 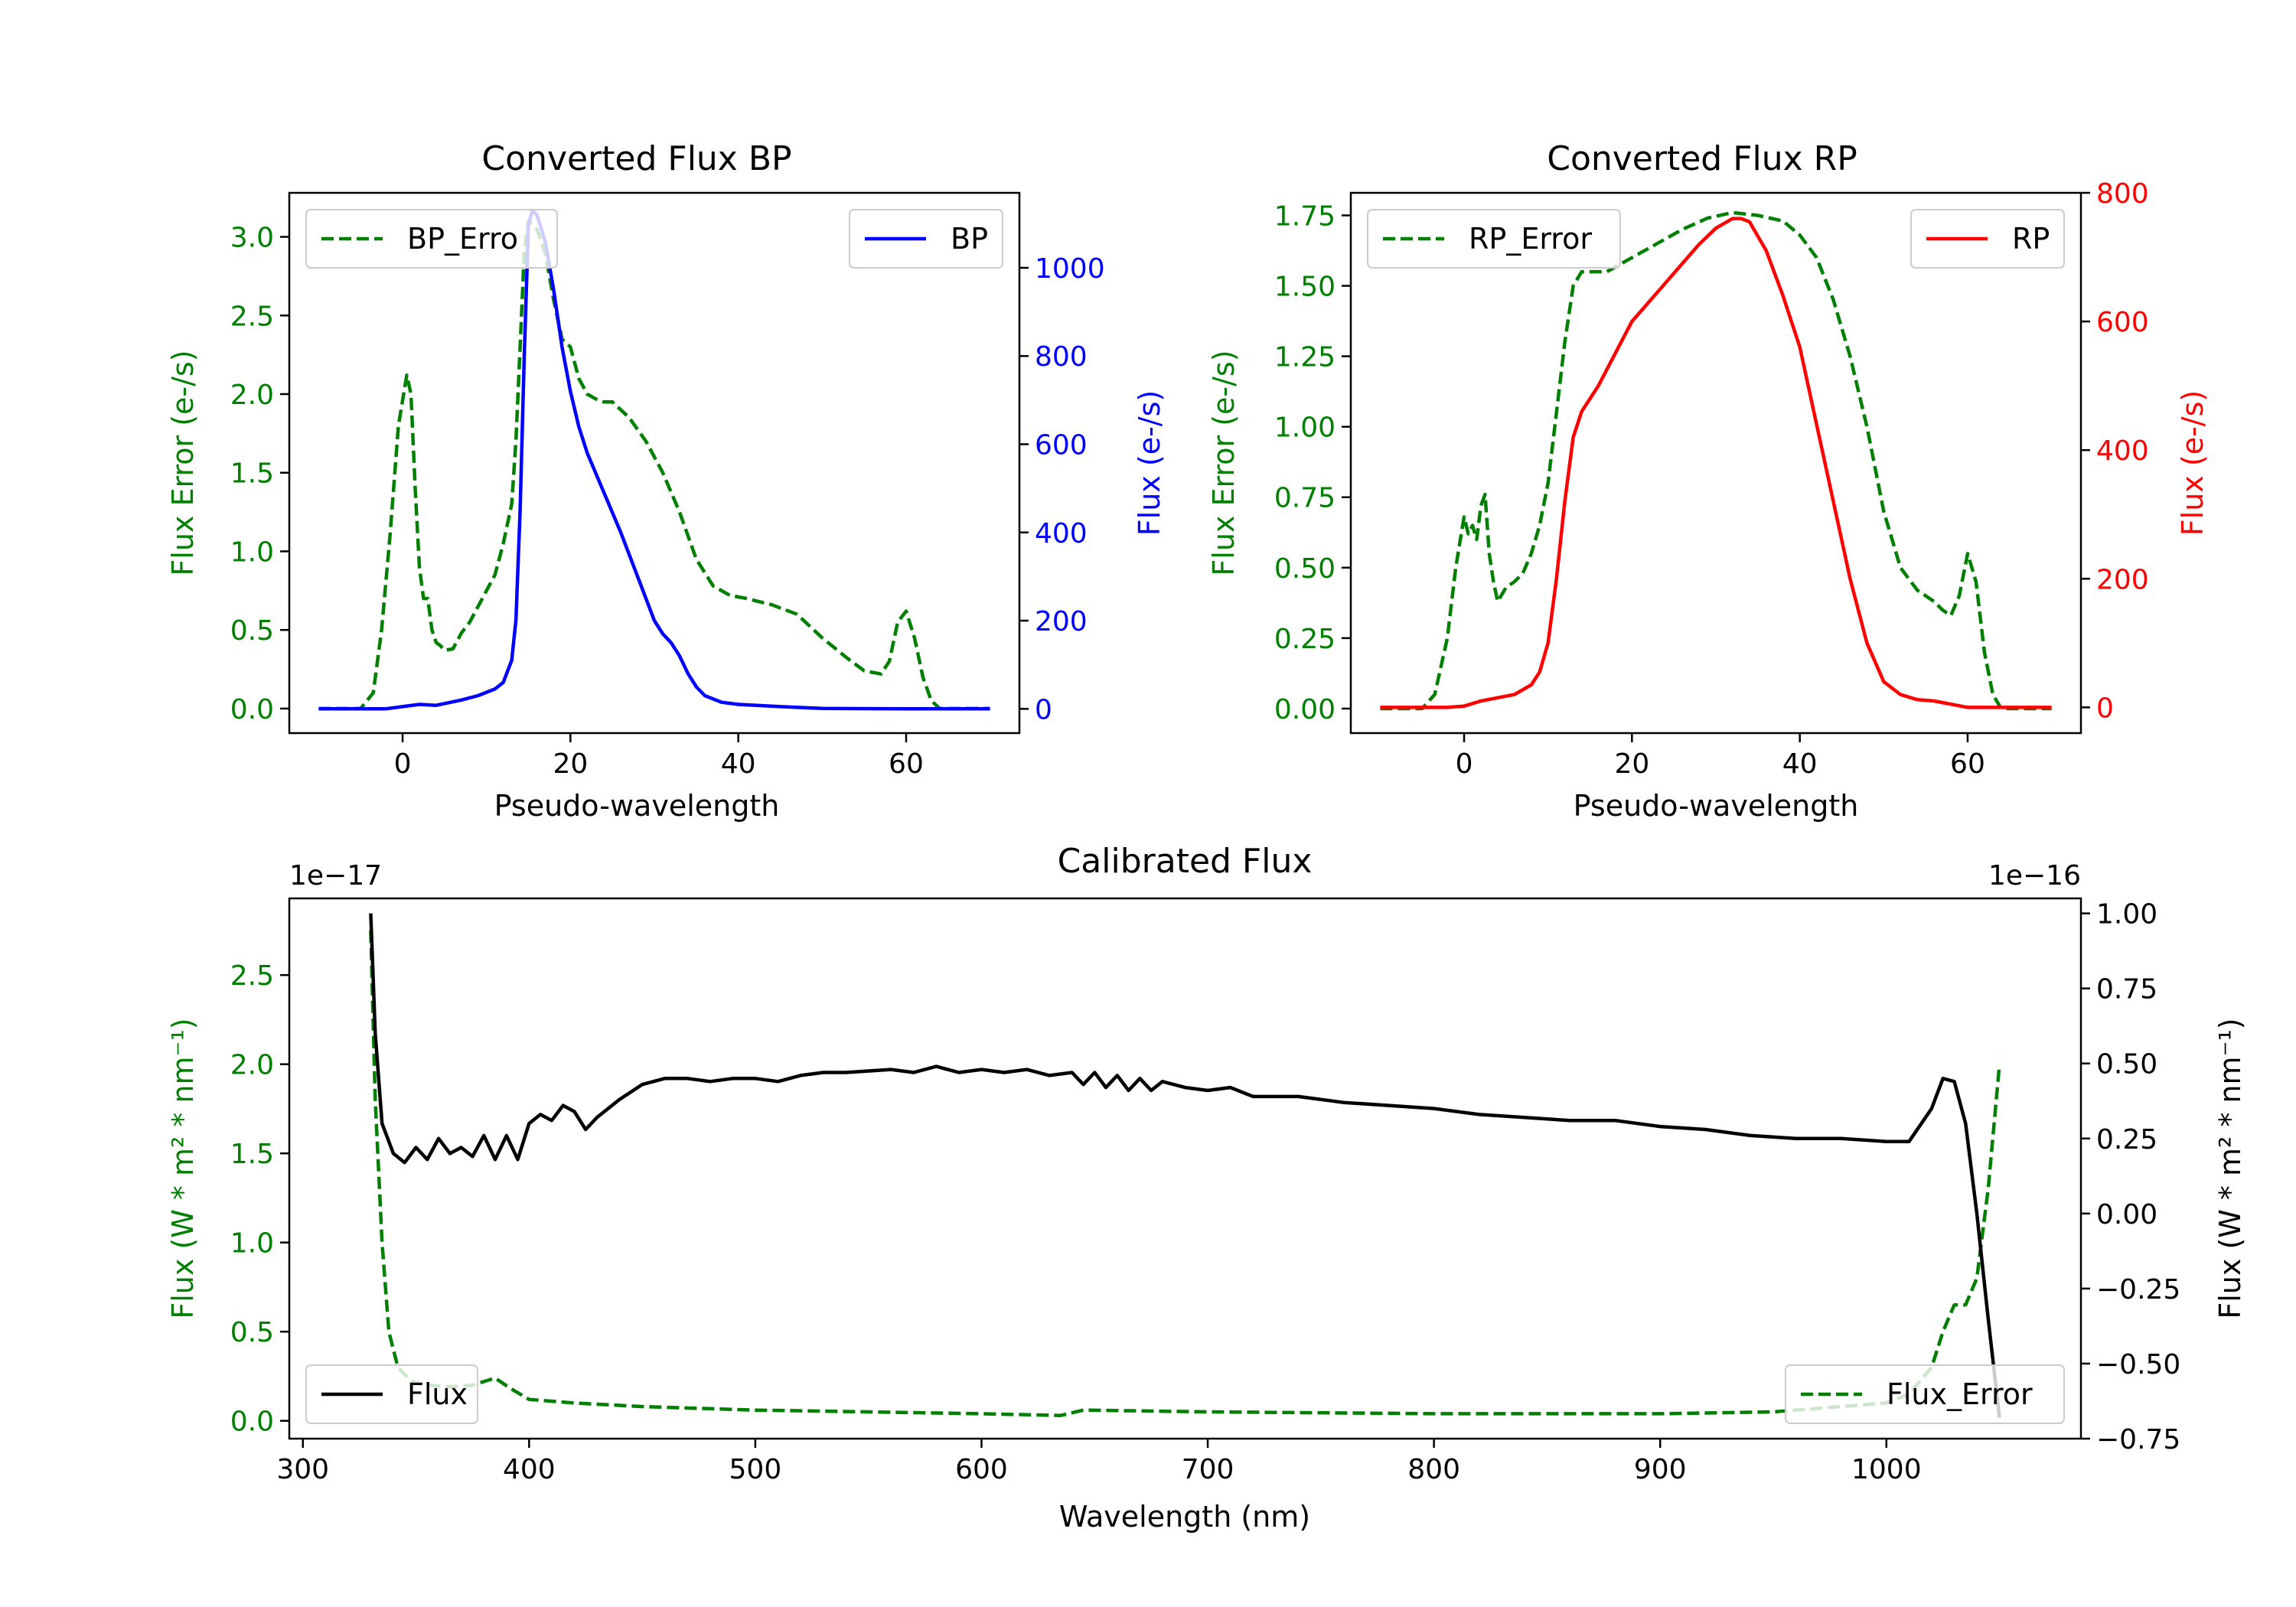 What do you see at coordinates (403, 764) in the screenshot?
I see `bp-x-tick-label: 0` at bounding box center [403, 764].